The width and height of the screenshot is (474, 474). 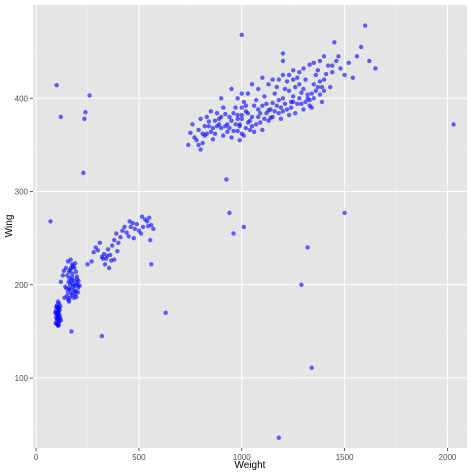 I want to click on x-tick-label: 1000, so click(x=242, y=457).